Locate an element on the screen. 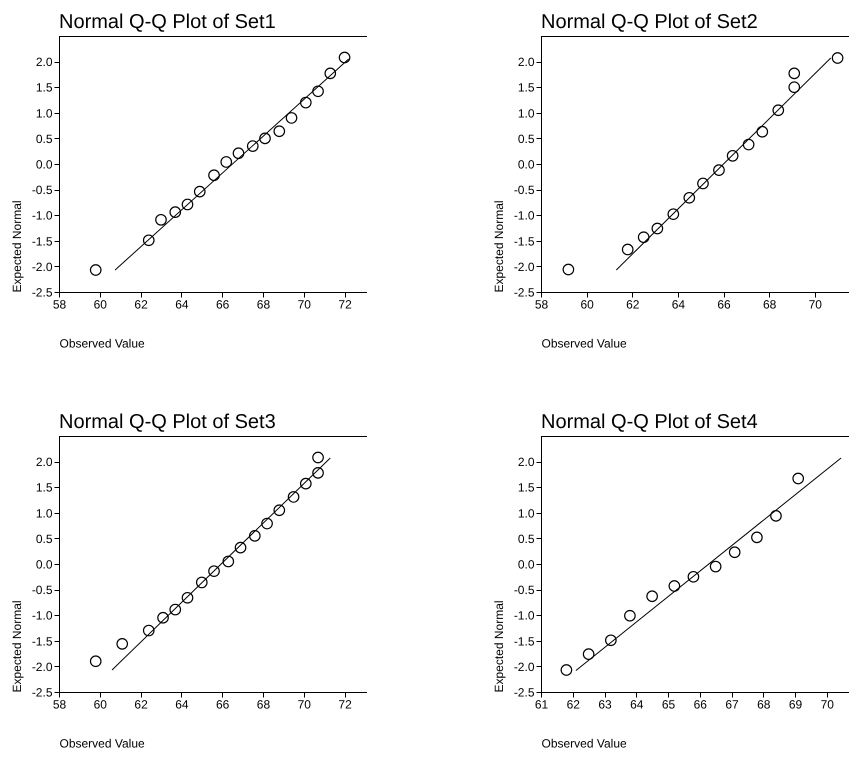  chart-title: Normal Q-Q Plot of Set2 is located at coordinates (649, 22).